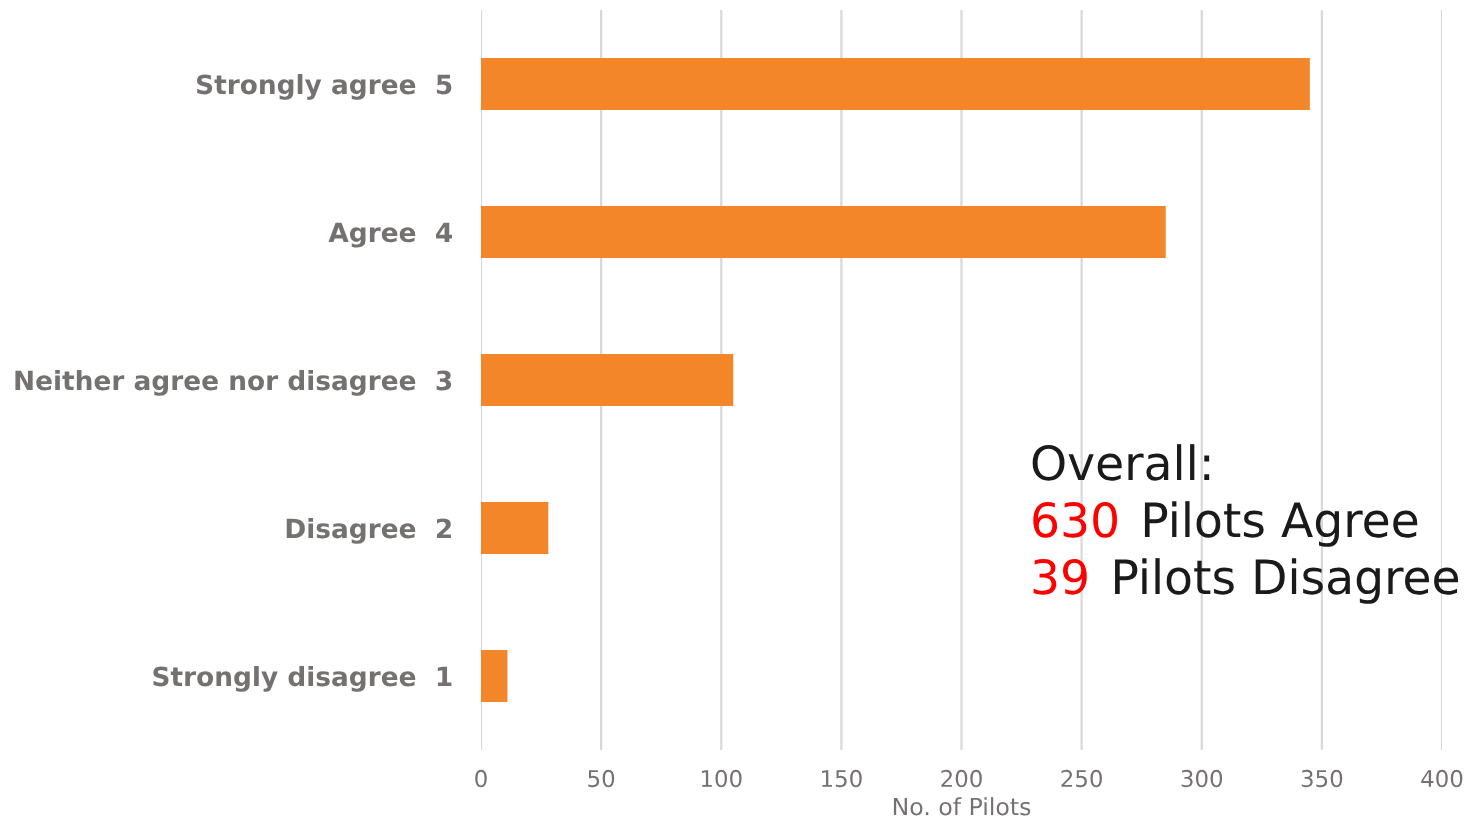 The image size is (1474, 832). I want to click on x-tick-label: 250, so click(1081, 778).